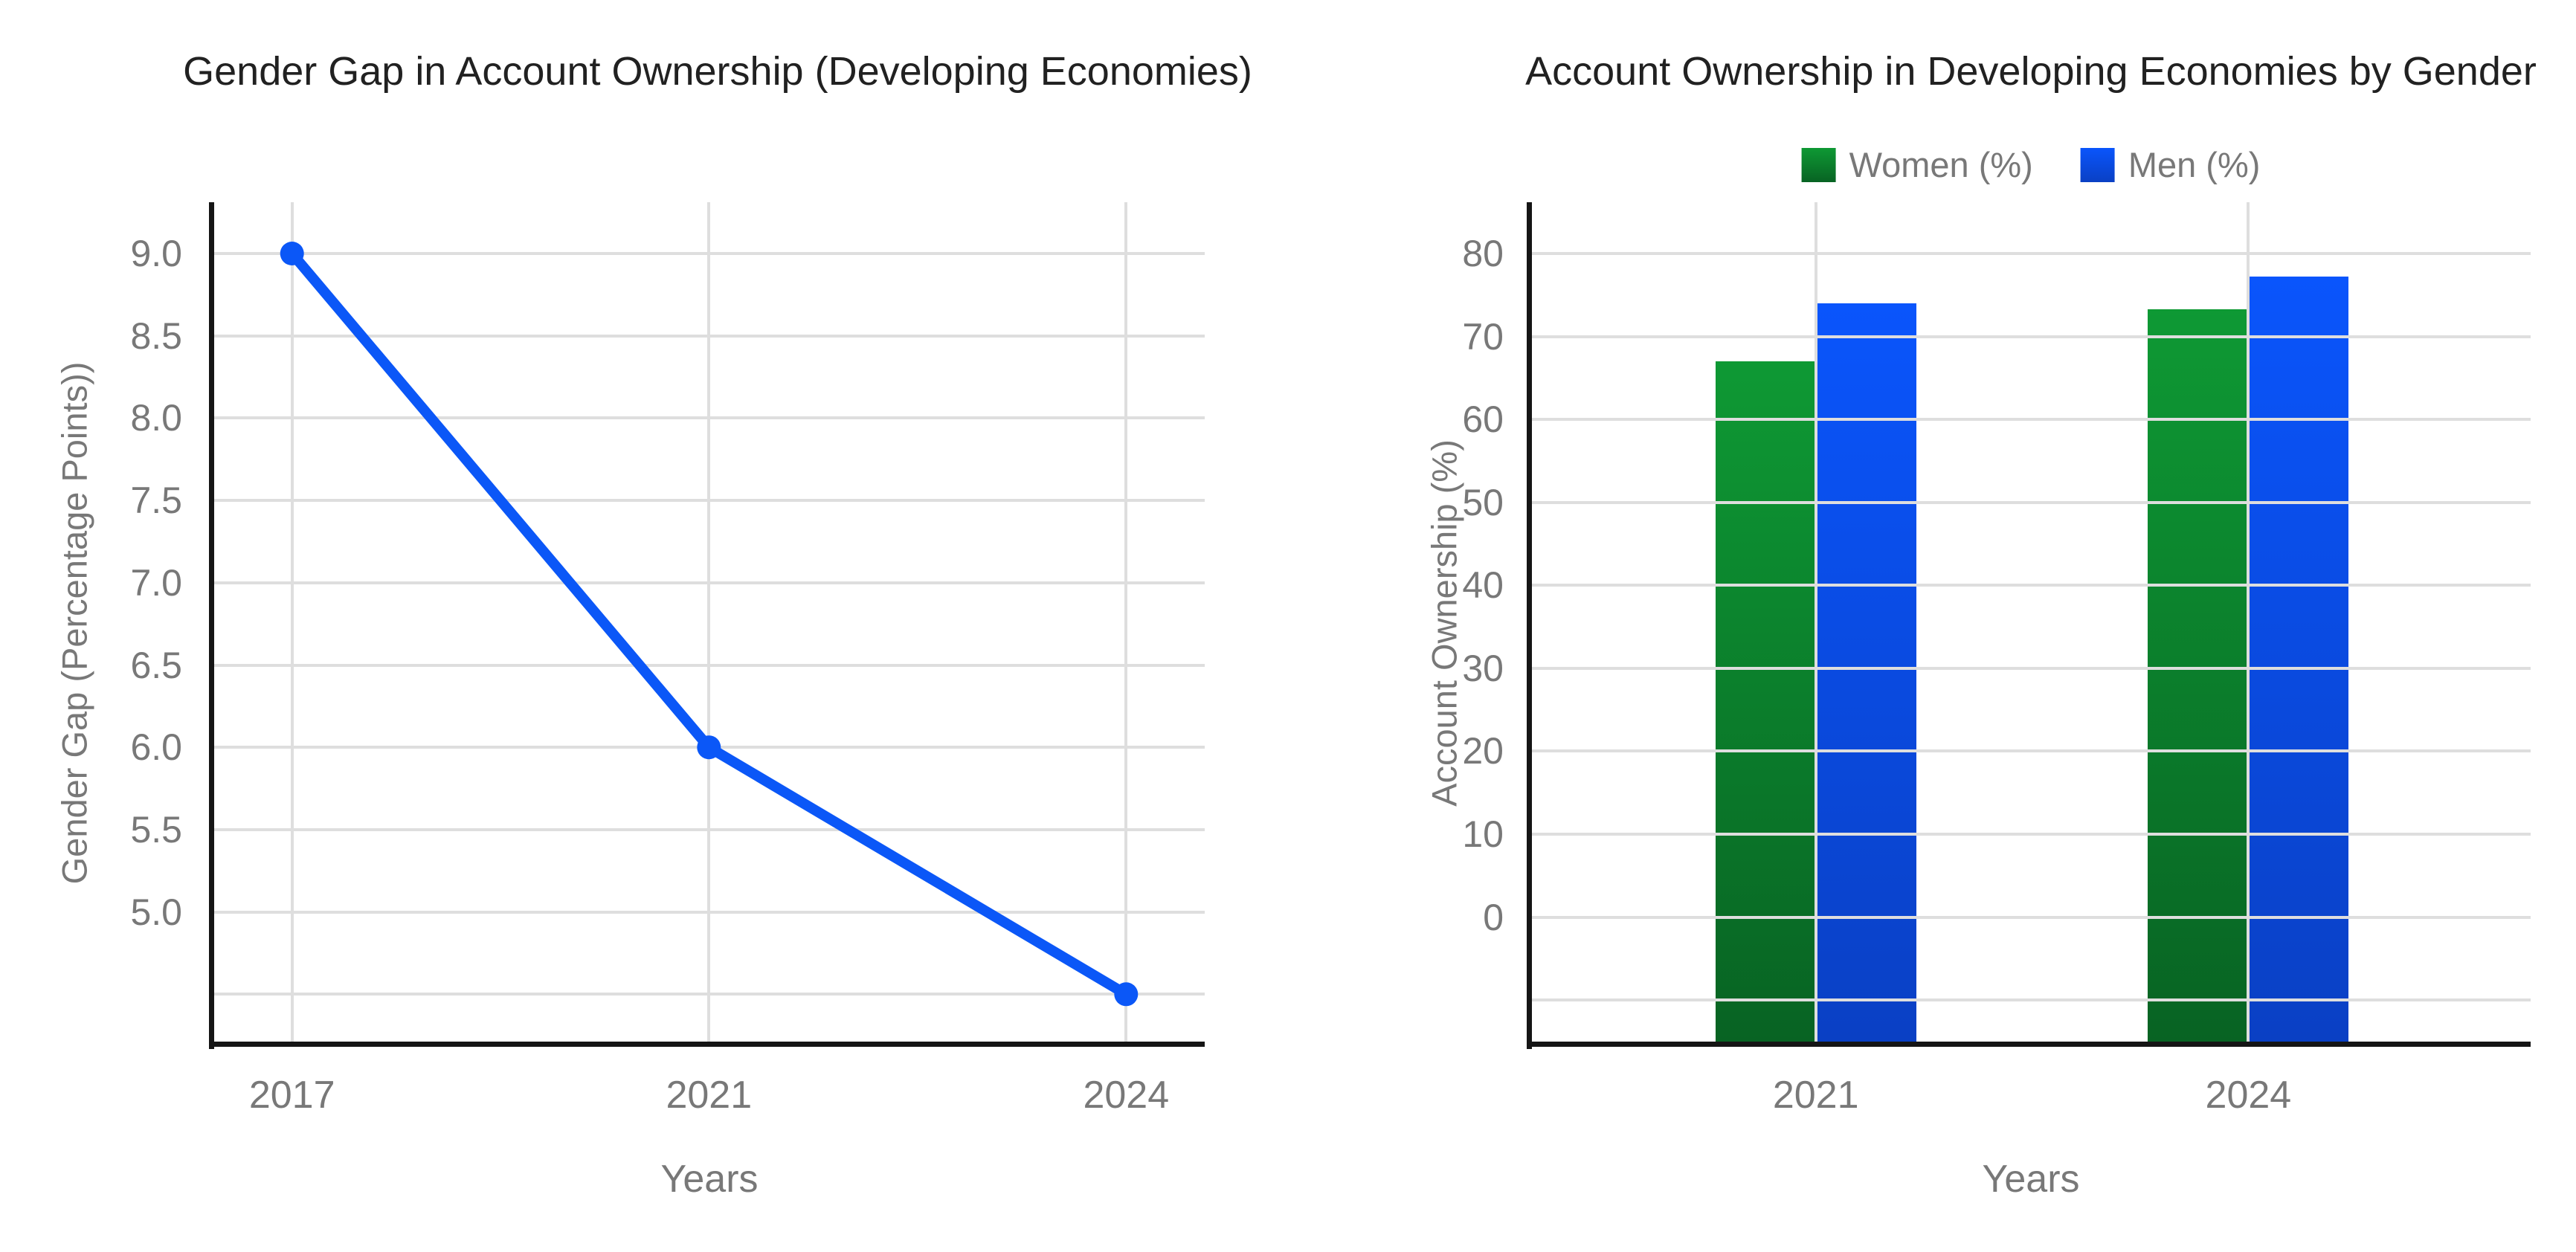 Image resolution: width=2576 pixels, height=1252 pixels. What do you see at coordinates (1483, 585) in the screenshot?
I see `y-tick-label: 40` at bounding box center [1483, 585].